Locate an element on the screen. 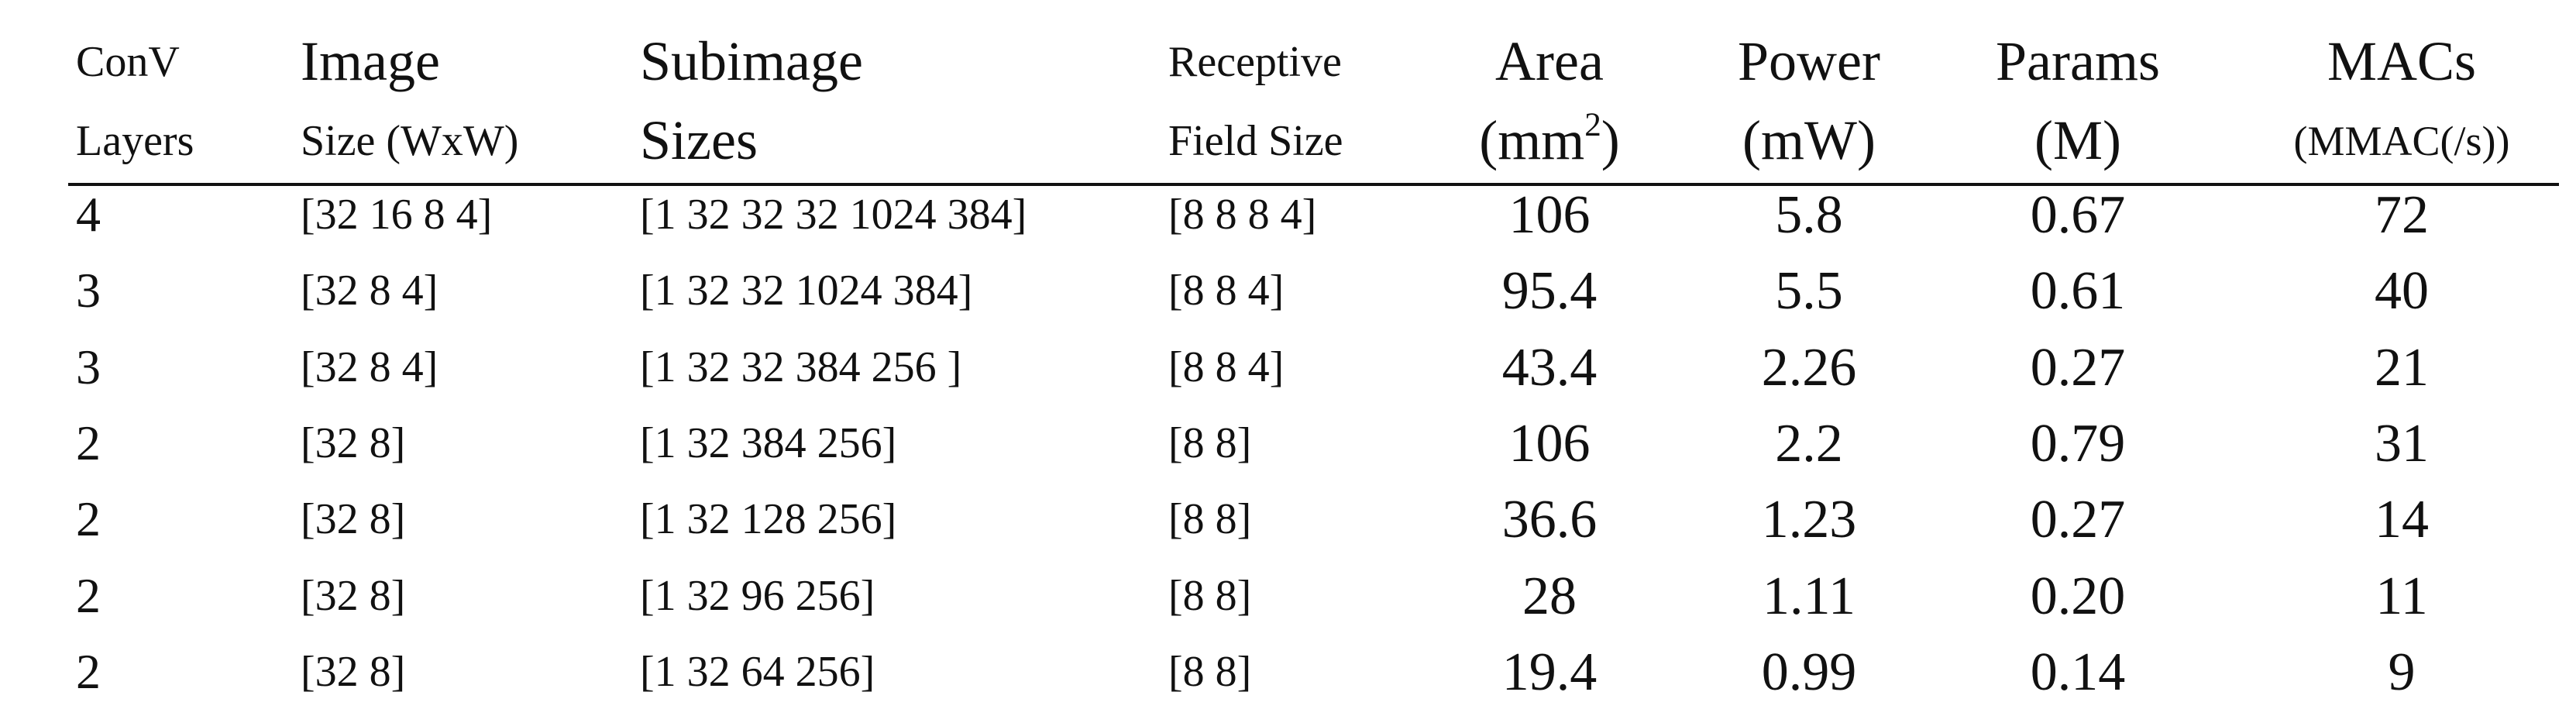 The height and width of the screenshot is (723, 2576). header-cell: Size (WxW) is located at coordinates (410, 140).